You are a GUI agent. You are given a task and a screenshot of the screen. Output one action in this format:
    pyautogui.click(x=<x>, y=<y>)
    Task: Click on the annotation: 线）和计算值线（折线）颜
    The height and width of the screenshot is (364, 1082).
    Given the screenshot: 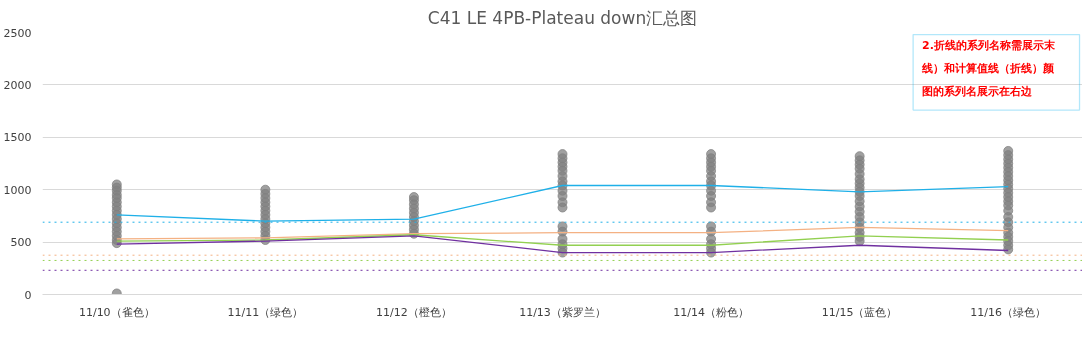 What is the action you would take?
    pyautogui.click(x=988, y=68)
    